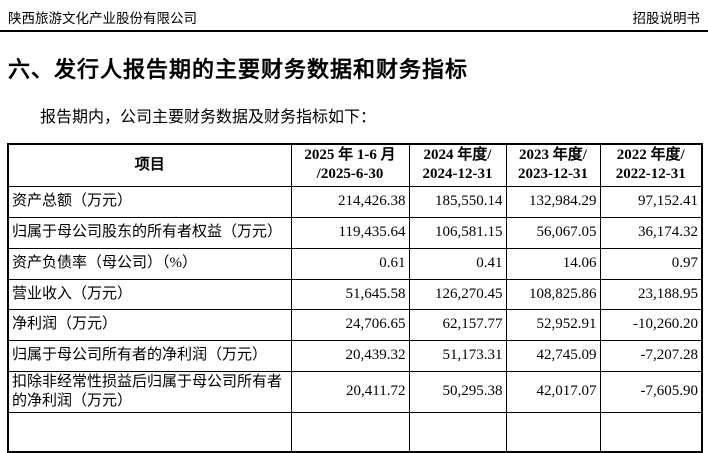  What do you see at coordinates (149, 294) in the screenshot?
I see `row-label: 营业收入（万元）` at bounding box center [149, 294].